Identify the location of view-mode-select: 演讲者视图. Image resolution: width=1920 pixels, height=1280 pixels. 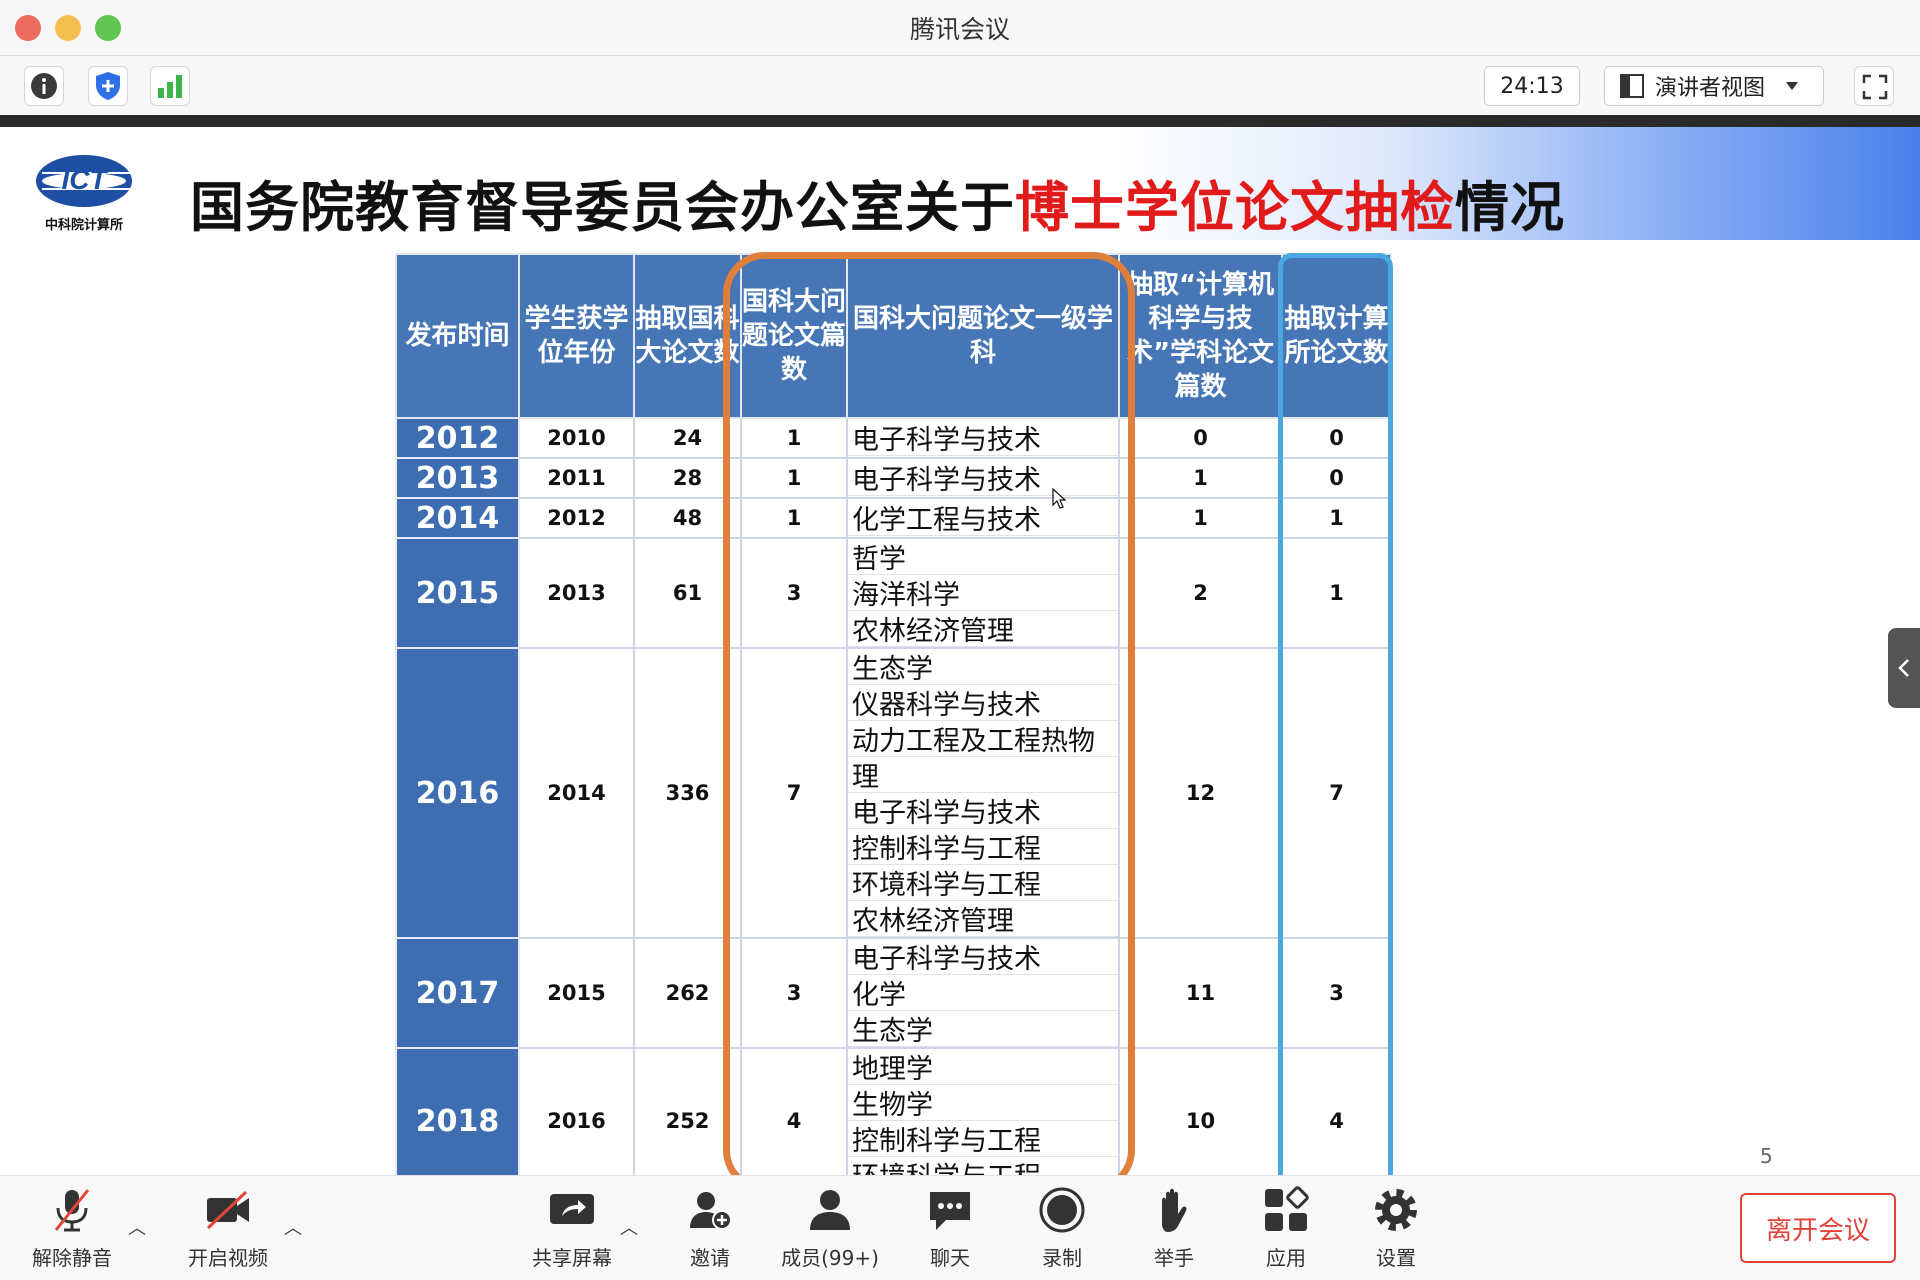
(1714, 86).